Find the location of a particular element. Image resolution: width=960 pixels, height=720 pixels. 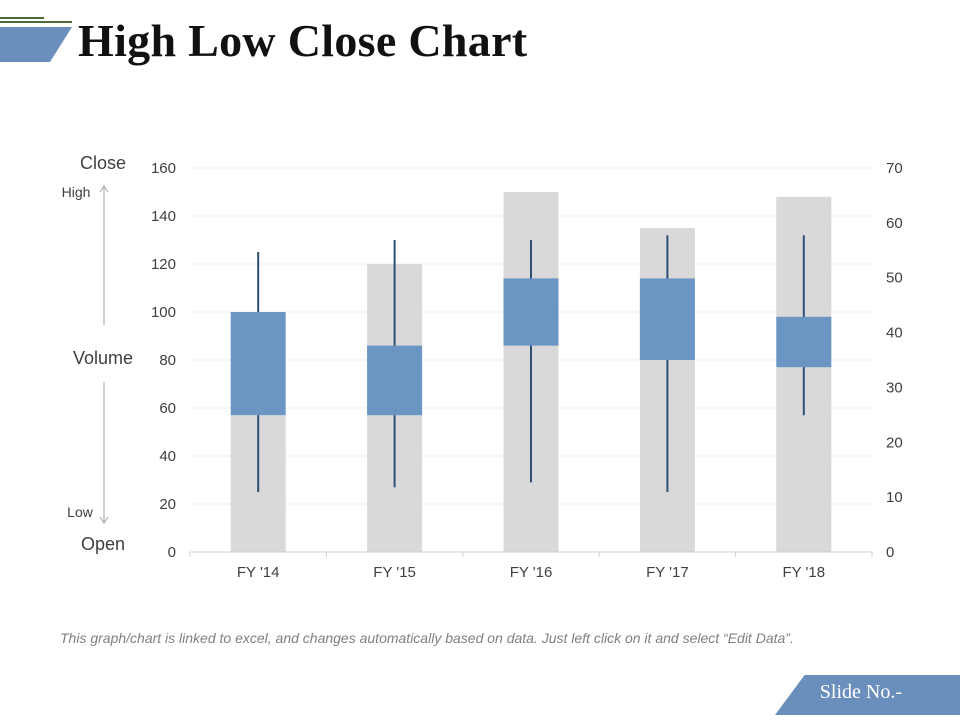

side-legend: Close High Volume Low Open is located at coordinates (97, 353).